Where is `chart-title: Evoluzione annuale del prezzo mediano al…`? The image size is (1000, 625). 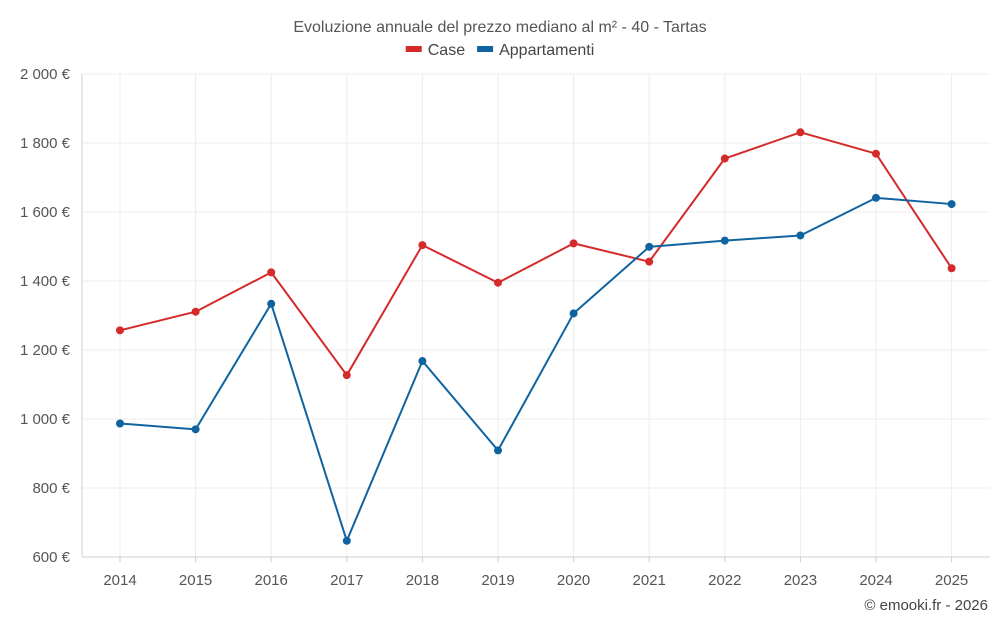 chart-title: Evoluzione annuale del prezzo mediano al… is located at coordinates (499, 27).